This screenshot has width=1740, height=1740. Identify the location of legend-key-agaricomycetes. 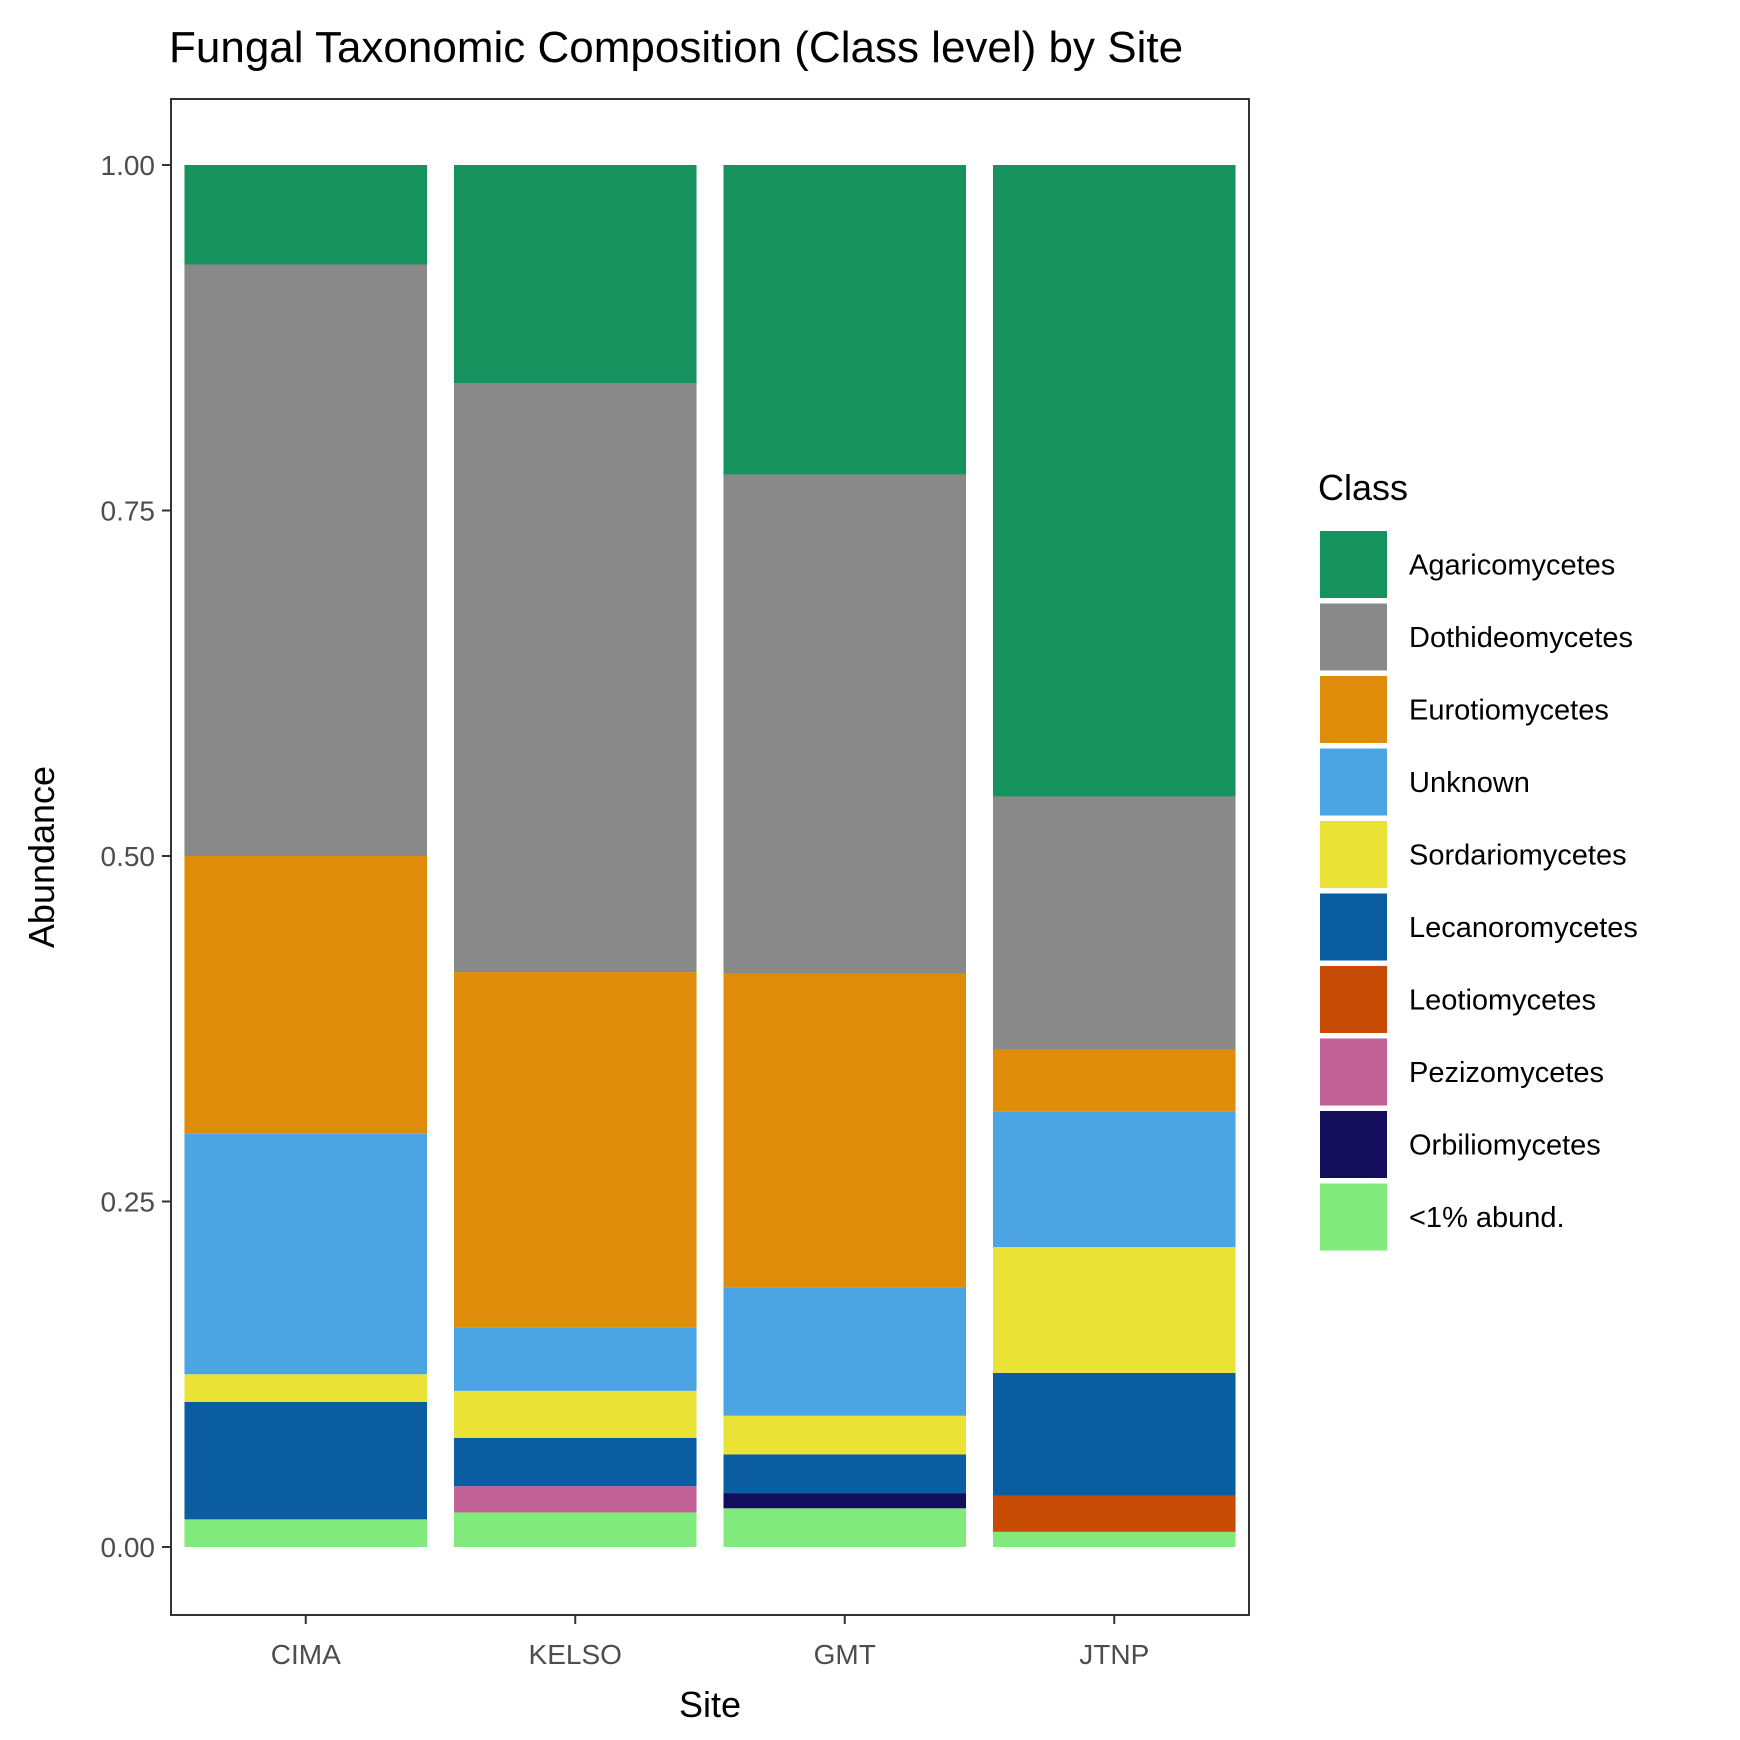
(1353, 564).